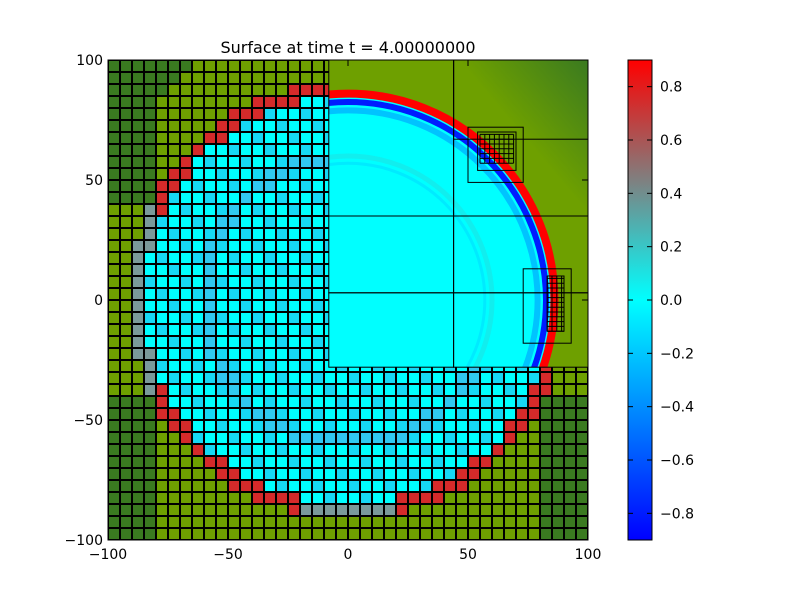 Image resolution: width=800 pixels, height=600 pixels. I want to click on y-tick-label: 0, so click(98, 301).